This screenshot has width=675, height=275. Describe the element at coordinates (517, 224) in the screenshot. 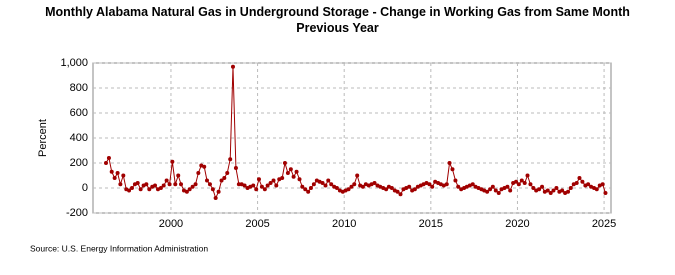

I see `x-tick-label: 2020` at that location.